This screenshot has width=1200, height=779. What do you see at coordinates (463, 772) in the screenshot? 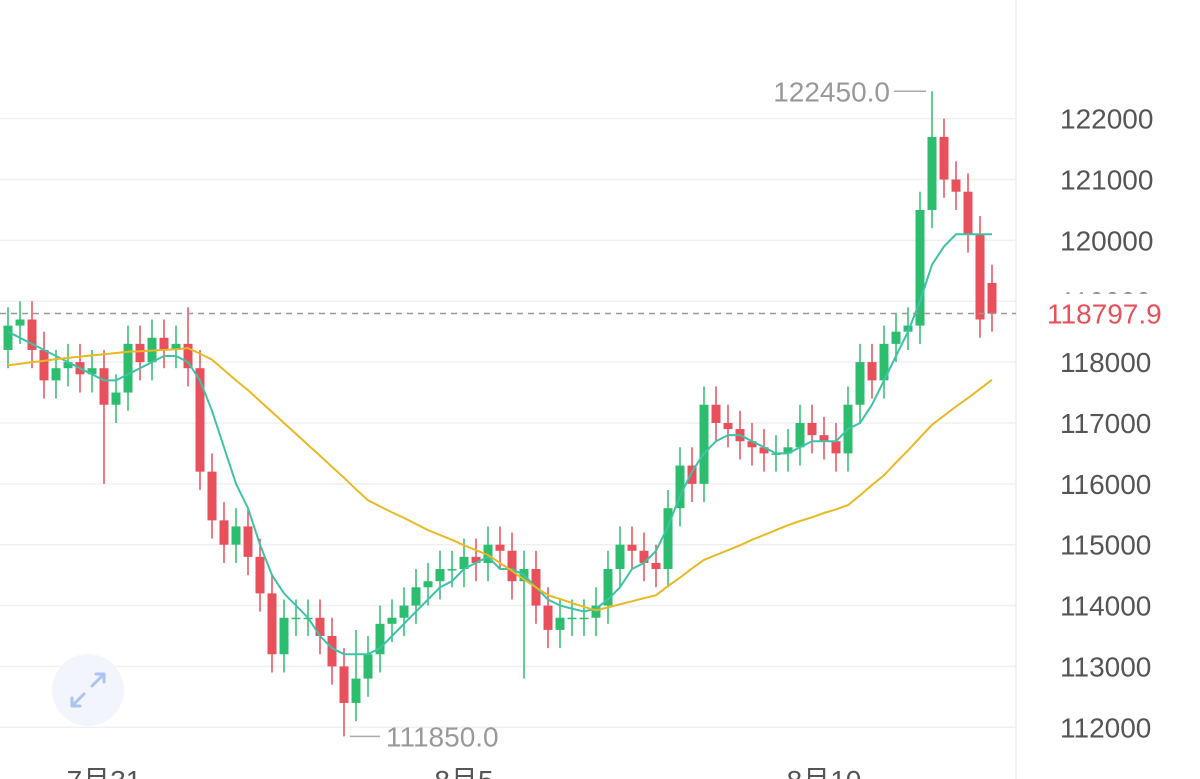
I see `x-tick-label: 8月5` at bounding box center [463, 772].